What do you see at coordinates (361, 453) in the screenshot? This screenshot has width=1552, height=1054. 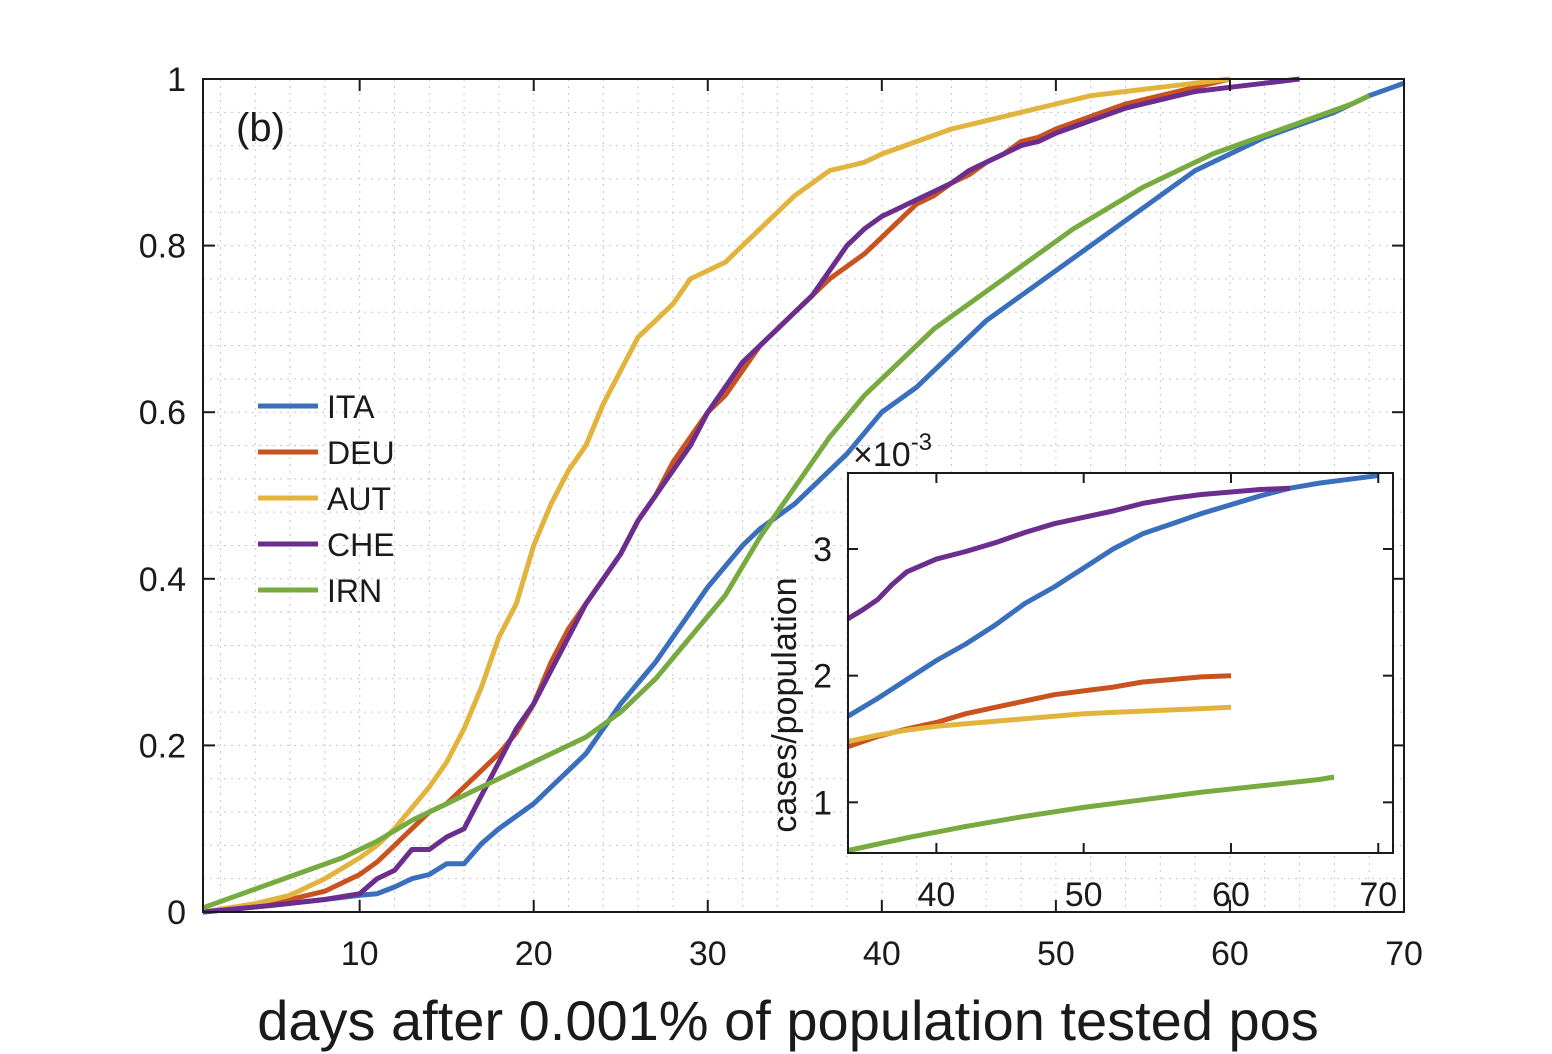 I see `legend-label-deu: DEU` at bounding box center [361, 453].